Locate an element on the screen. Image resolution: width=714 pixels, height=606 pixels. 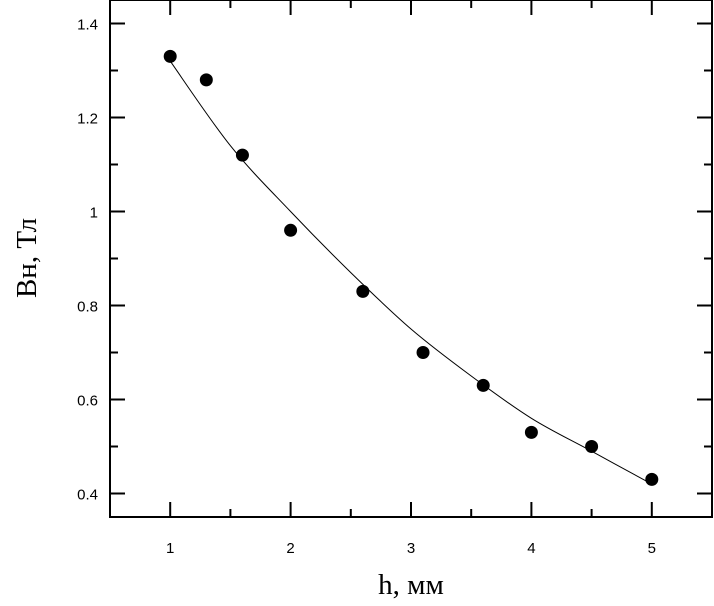
y-tick-label: 0.4 is located at coordinates (87, 495).